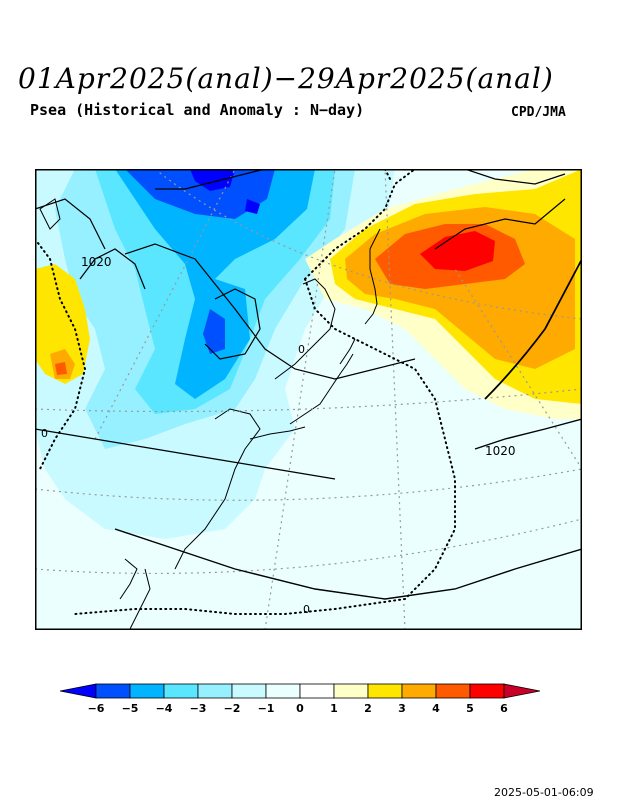  I want to click on colorbar-tick-label: 0, so click(300, 708).